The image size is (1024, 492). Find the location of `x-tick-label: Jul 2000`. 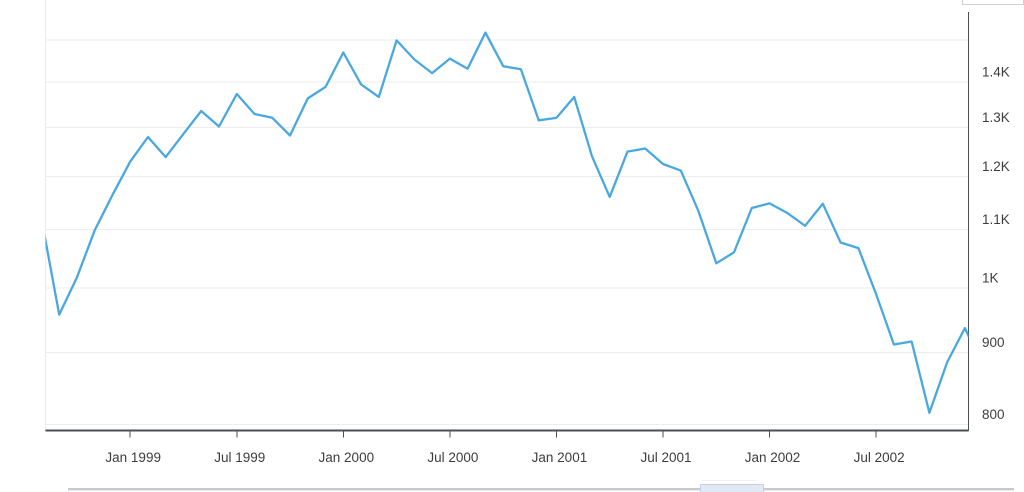

x-tick-label: Jul 2000 is located at coordinates (452, 457).